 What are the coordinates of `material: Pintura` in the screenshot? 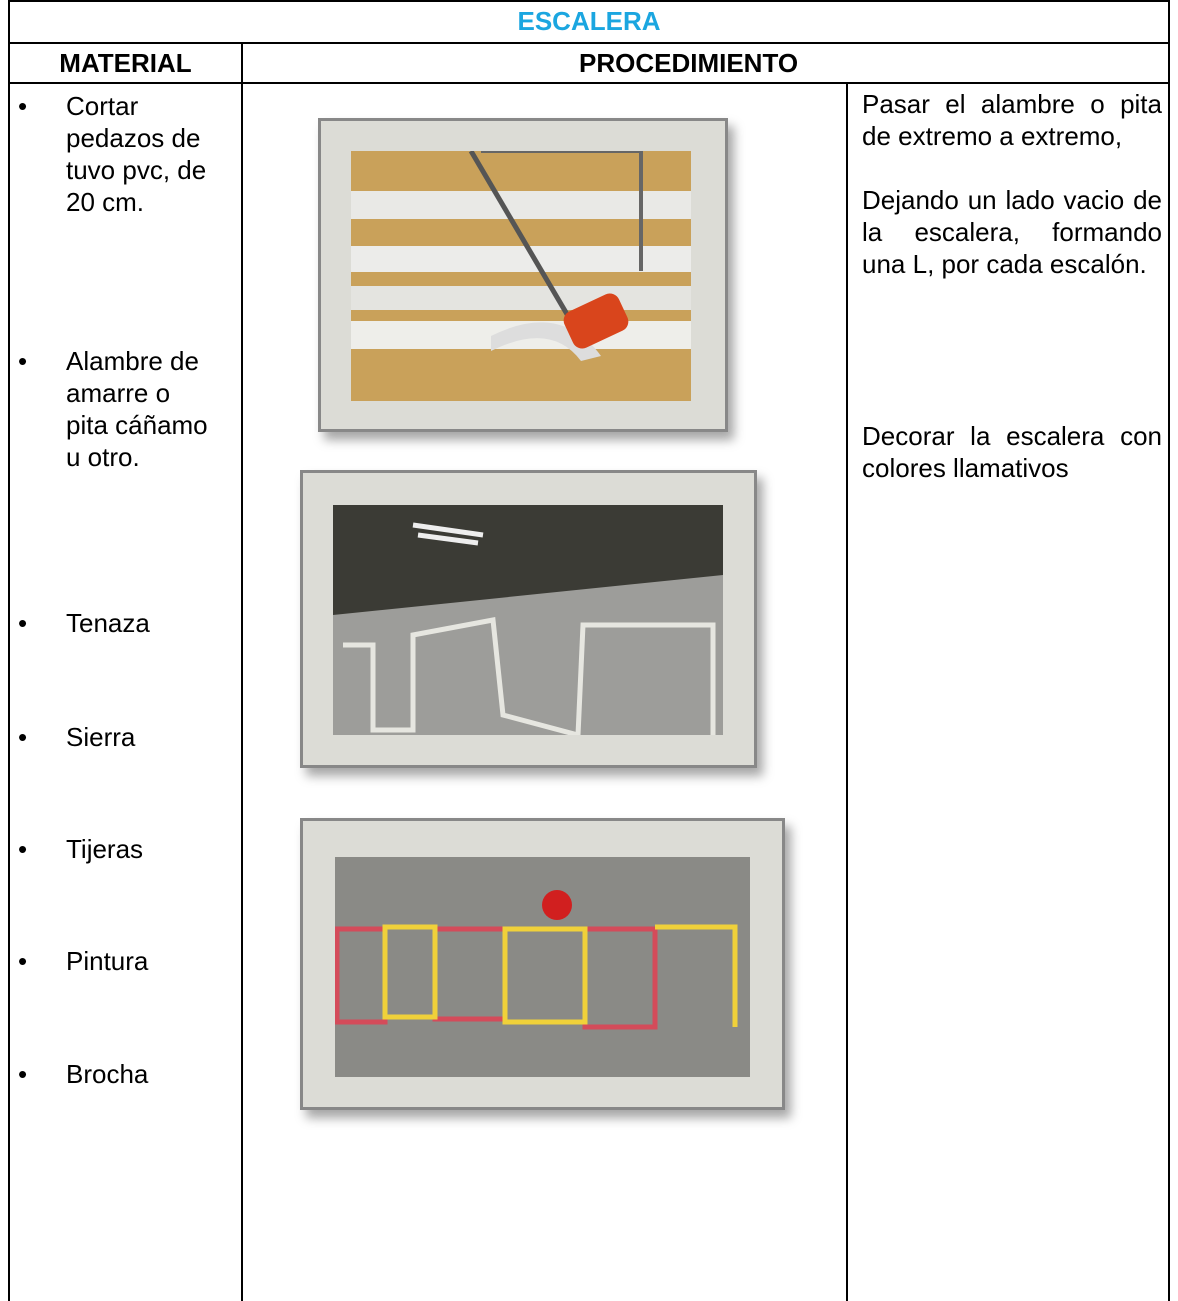 It's located at (107, 961).